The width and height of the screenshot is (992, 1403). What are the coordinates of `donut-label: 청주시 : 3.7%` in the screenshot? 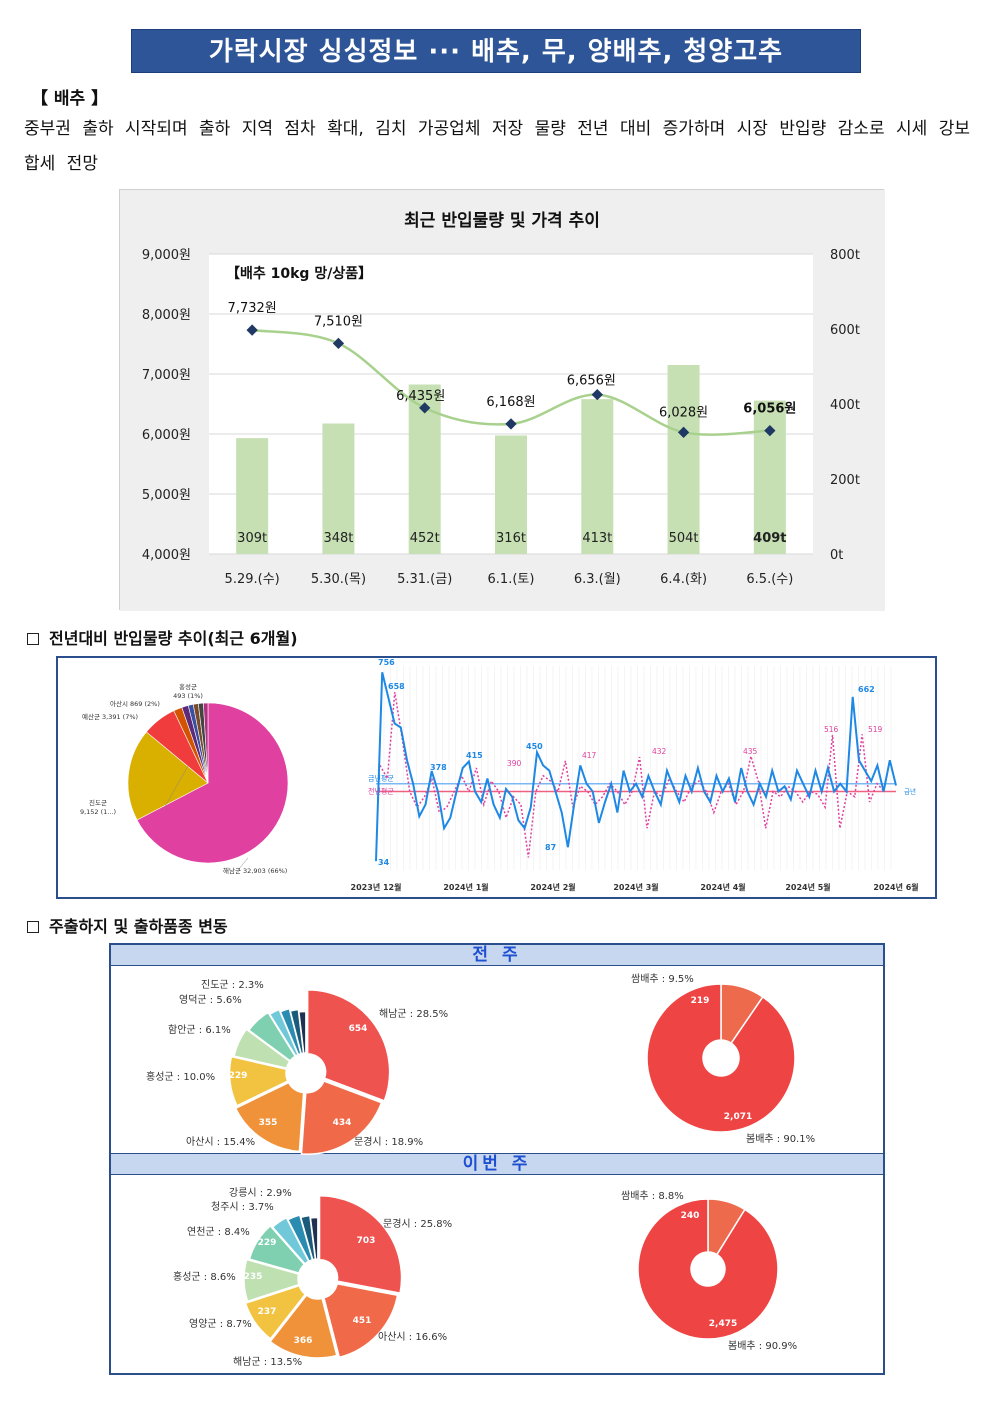 It's located at (242, 1207).